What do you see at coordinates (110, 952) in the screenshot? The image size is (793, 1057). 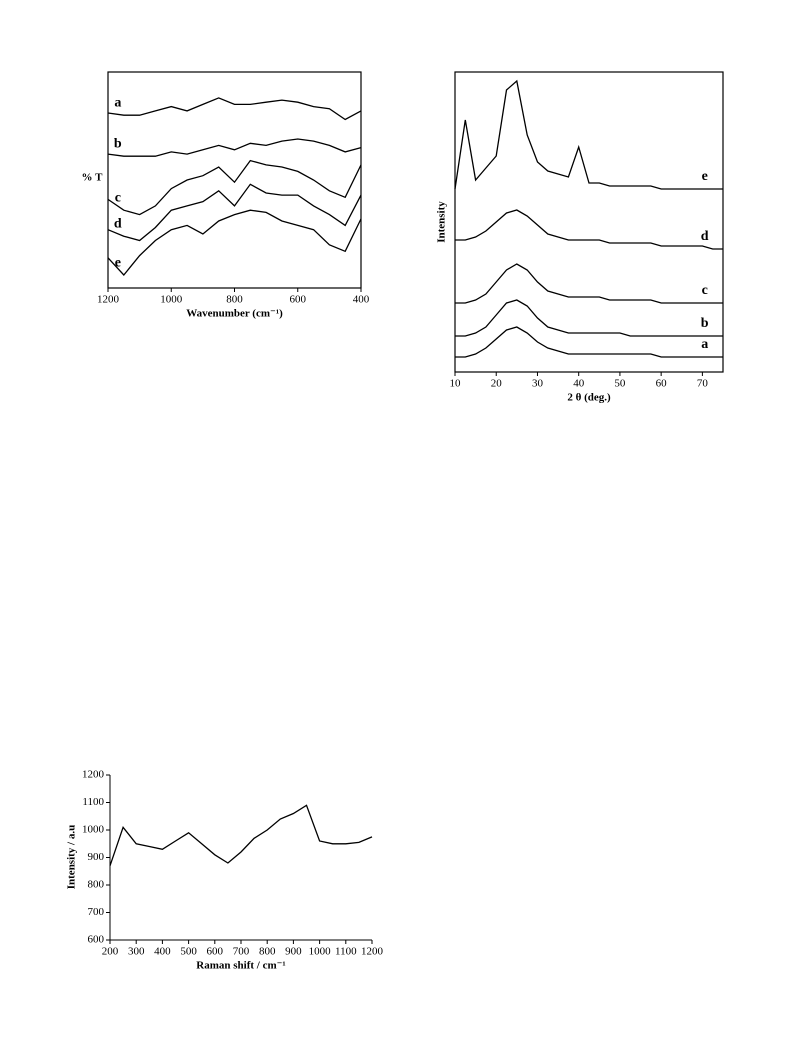 I see `x-tick-label: 200` at bounding box center [110, 952].